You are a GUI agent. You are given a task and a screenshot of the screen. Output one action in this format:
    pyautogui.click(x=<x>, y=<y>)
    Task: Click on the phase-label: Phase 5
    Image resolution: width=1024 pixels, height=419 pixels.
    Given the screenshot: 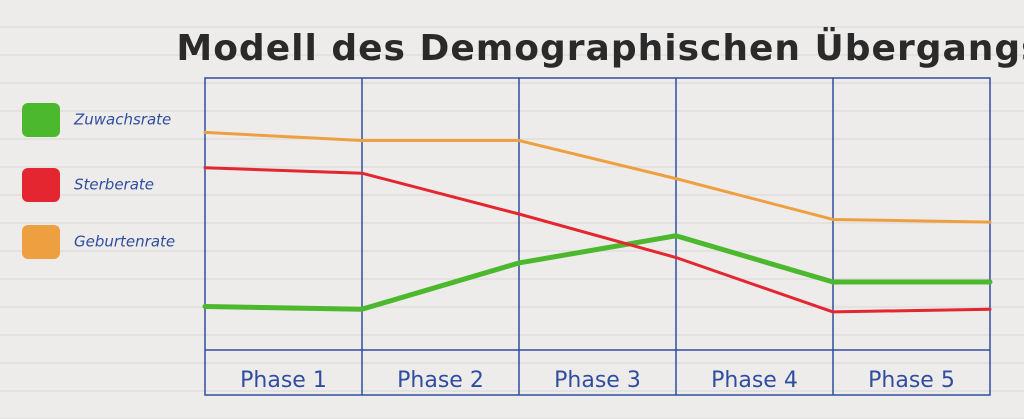 What is the action you would take?
    pyautogui.click(x=911, y=380)
    